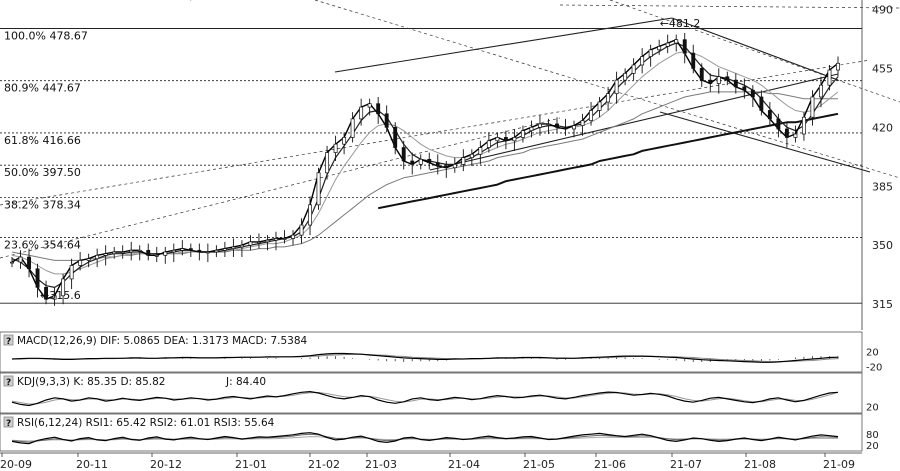  I want to click on trend-line-upper-dotted, so click(754, 51).